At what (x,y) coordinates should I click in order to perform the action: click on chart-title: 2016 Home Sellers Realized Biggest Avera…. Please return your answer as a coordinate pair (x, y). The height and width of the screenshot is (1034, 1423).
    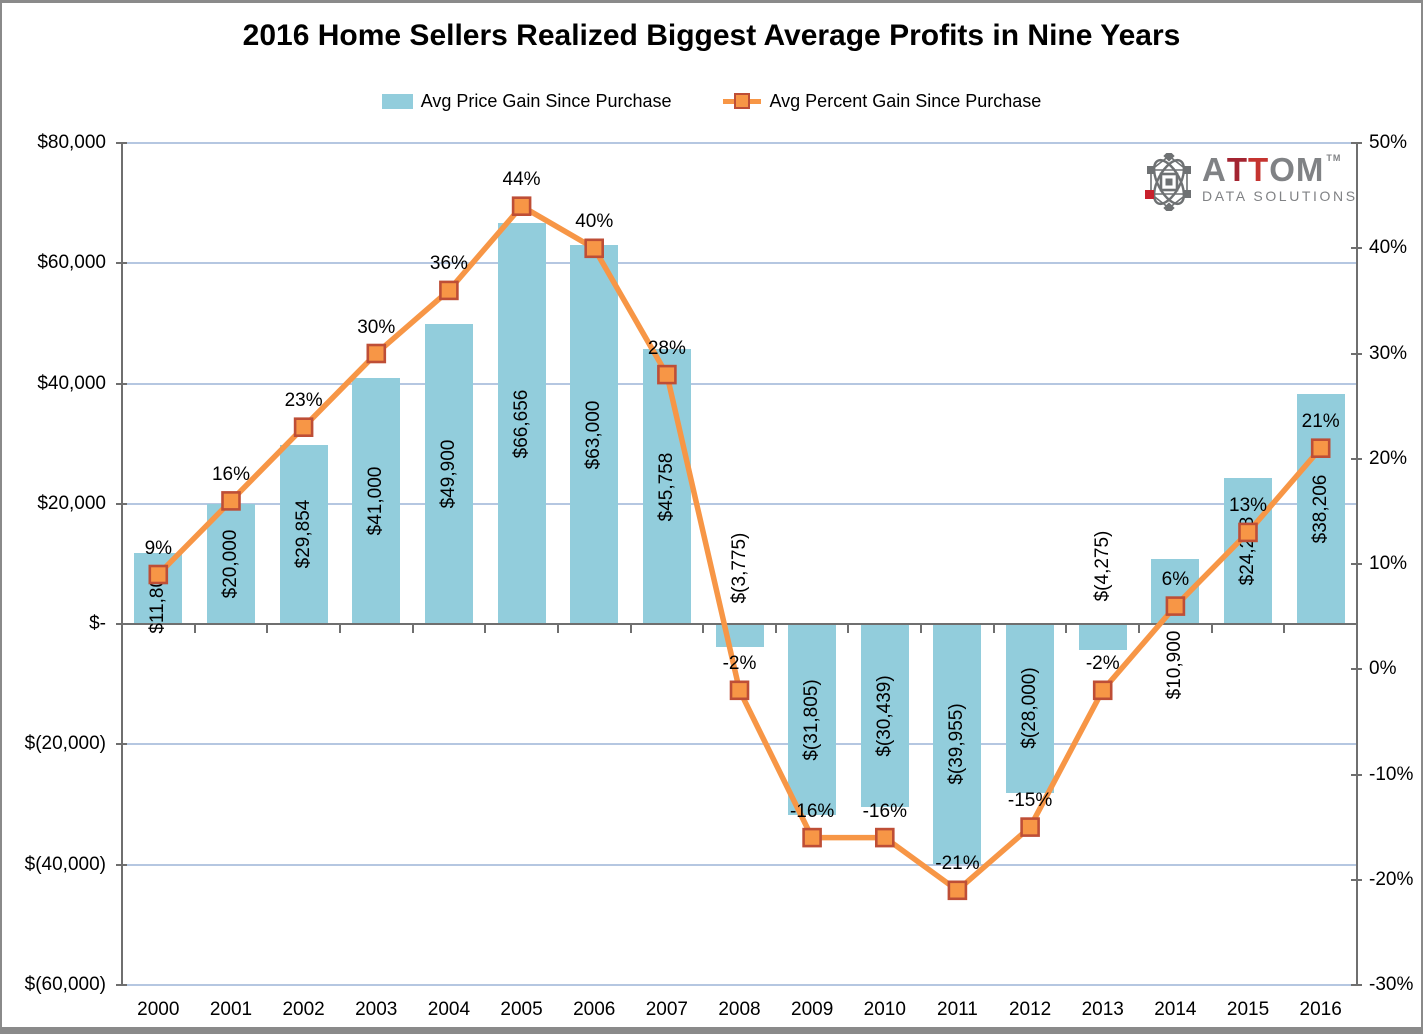
    Looking at the image, I should click on (711, 35).